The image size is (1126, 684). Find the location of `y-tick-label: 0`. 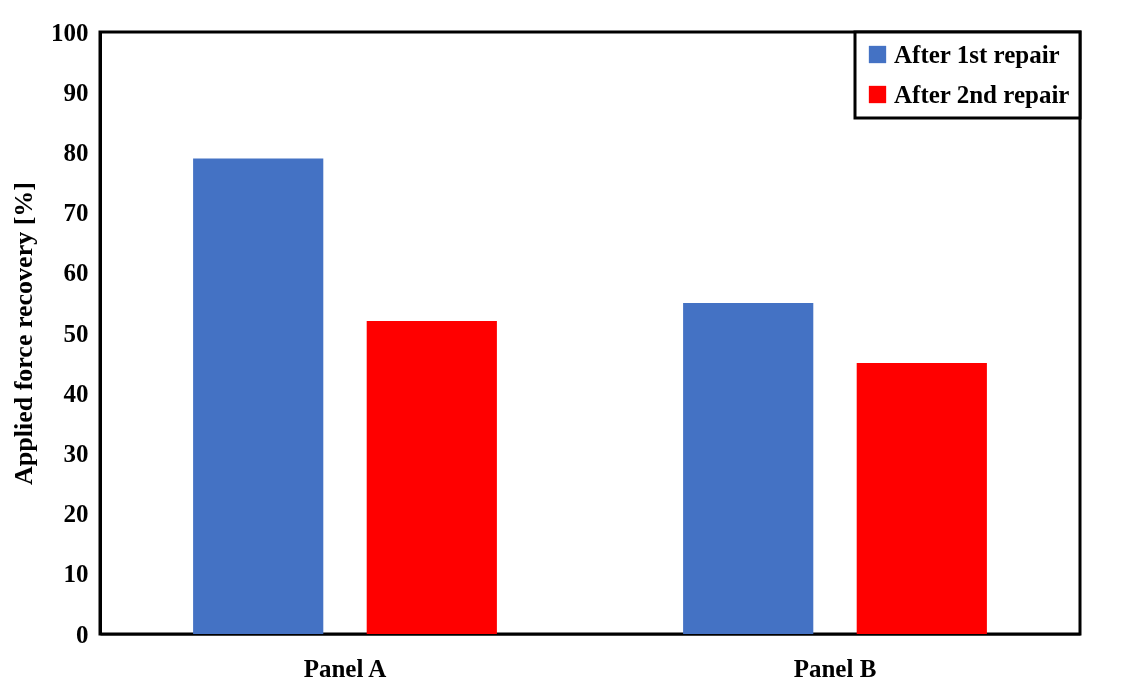

y-tick-label: 0 is located at coordinates (82, 634).